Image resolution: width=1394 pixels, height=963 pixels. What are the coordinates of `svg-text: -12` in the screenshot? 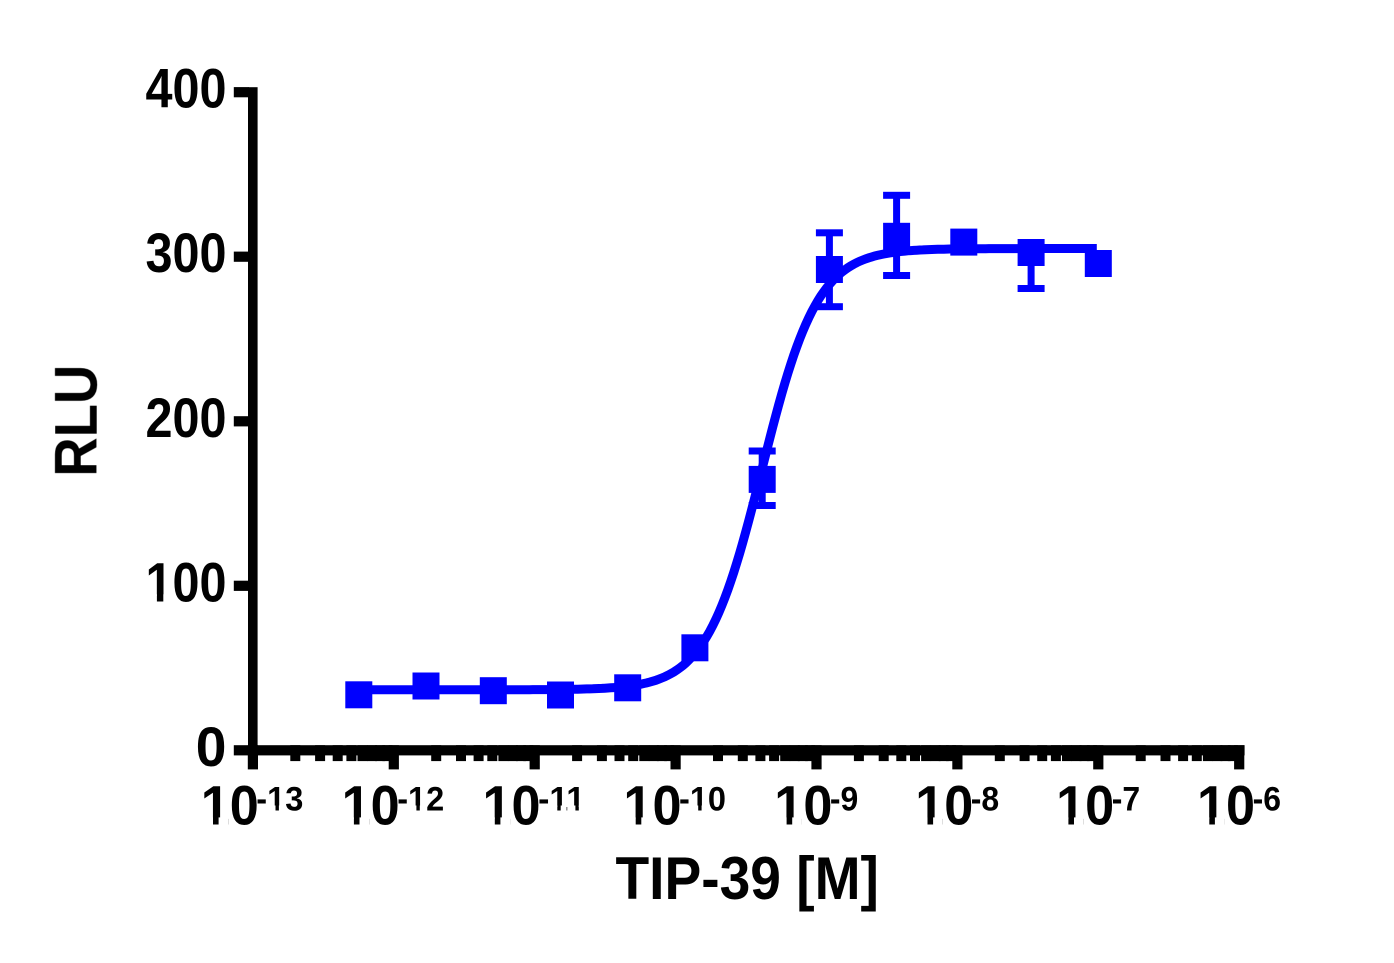 It's located at (420, 799).